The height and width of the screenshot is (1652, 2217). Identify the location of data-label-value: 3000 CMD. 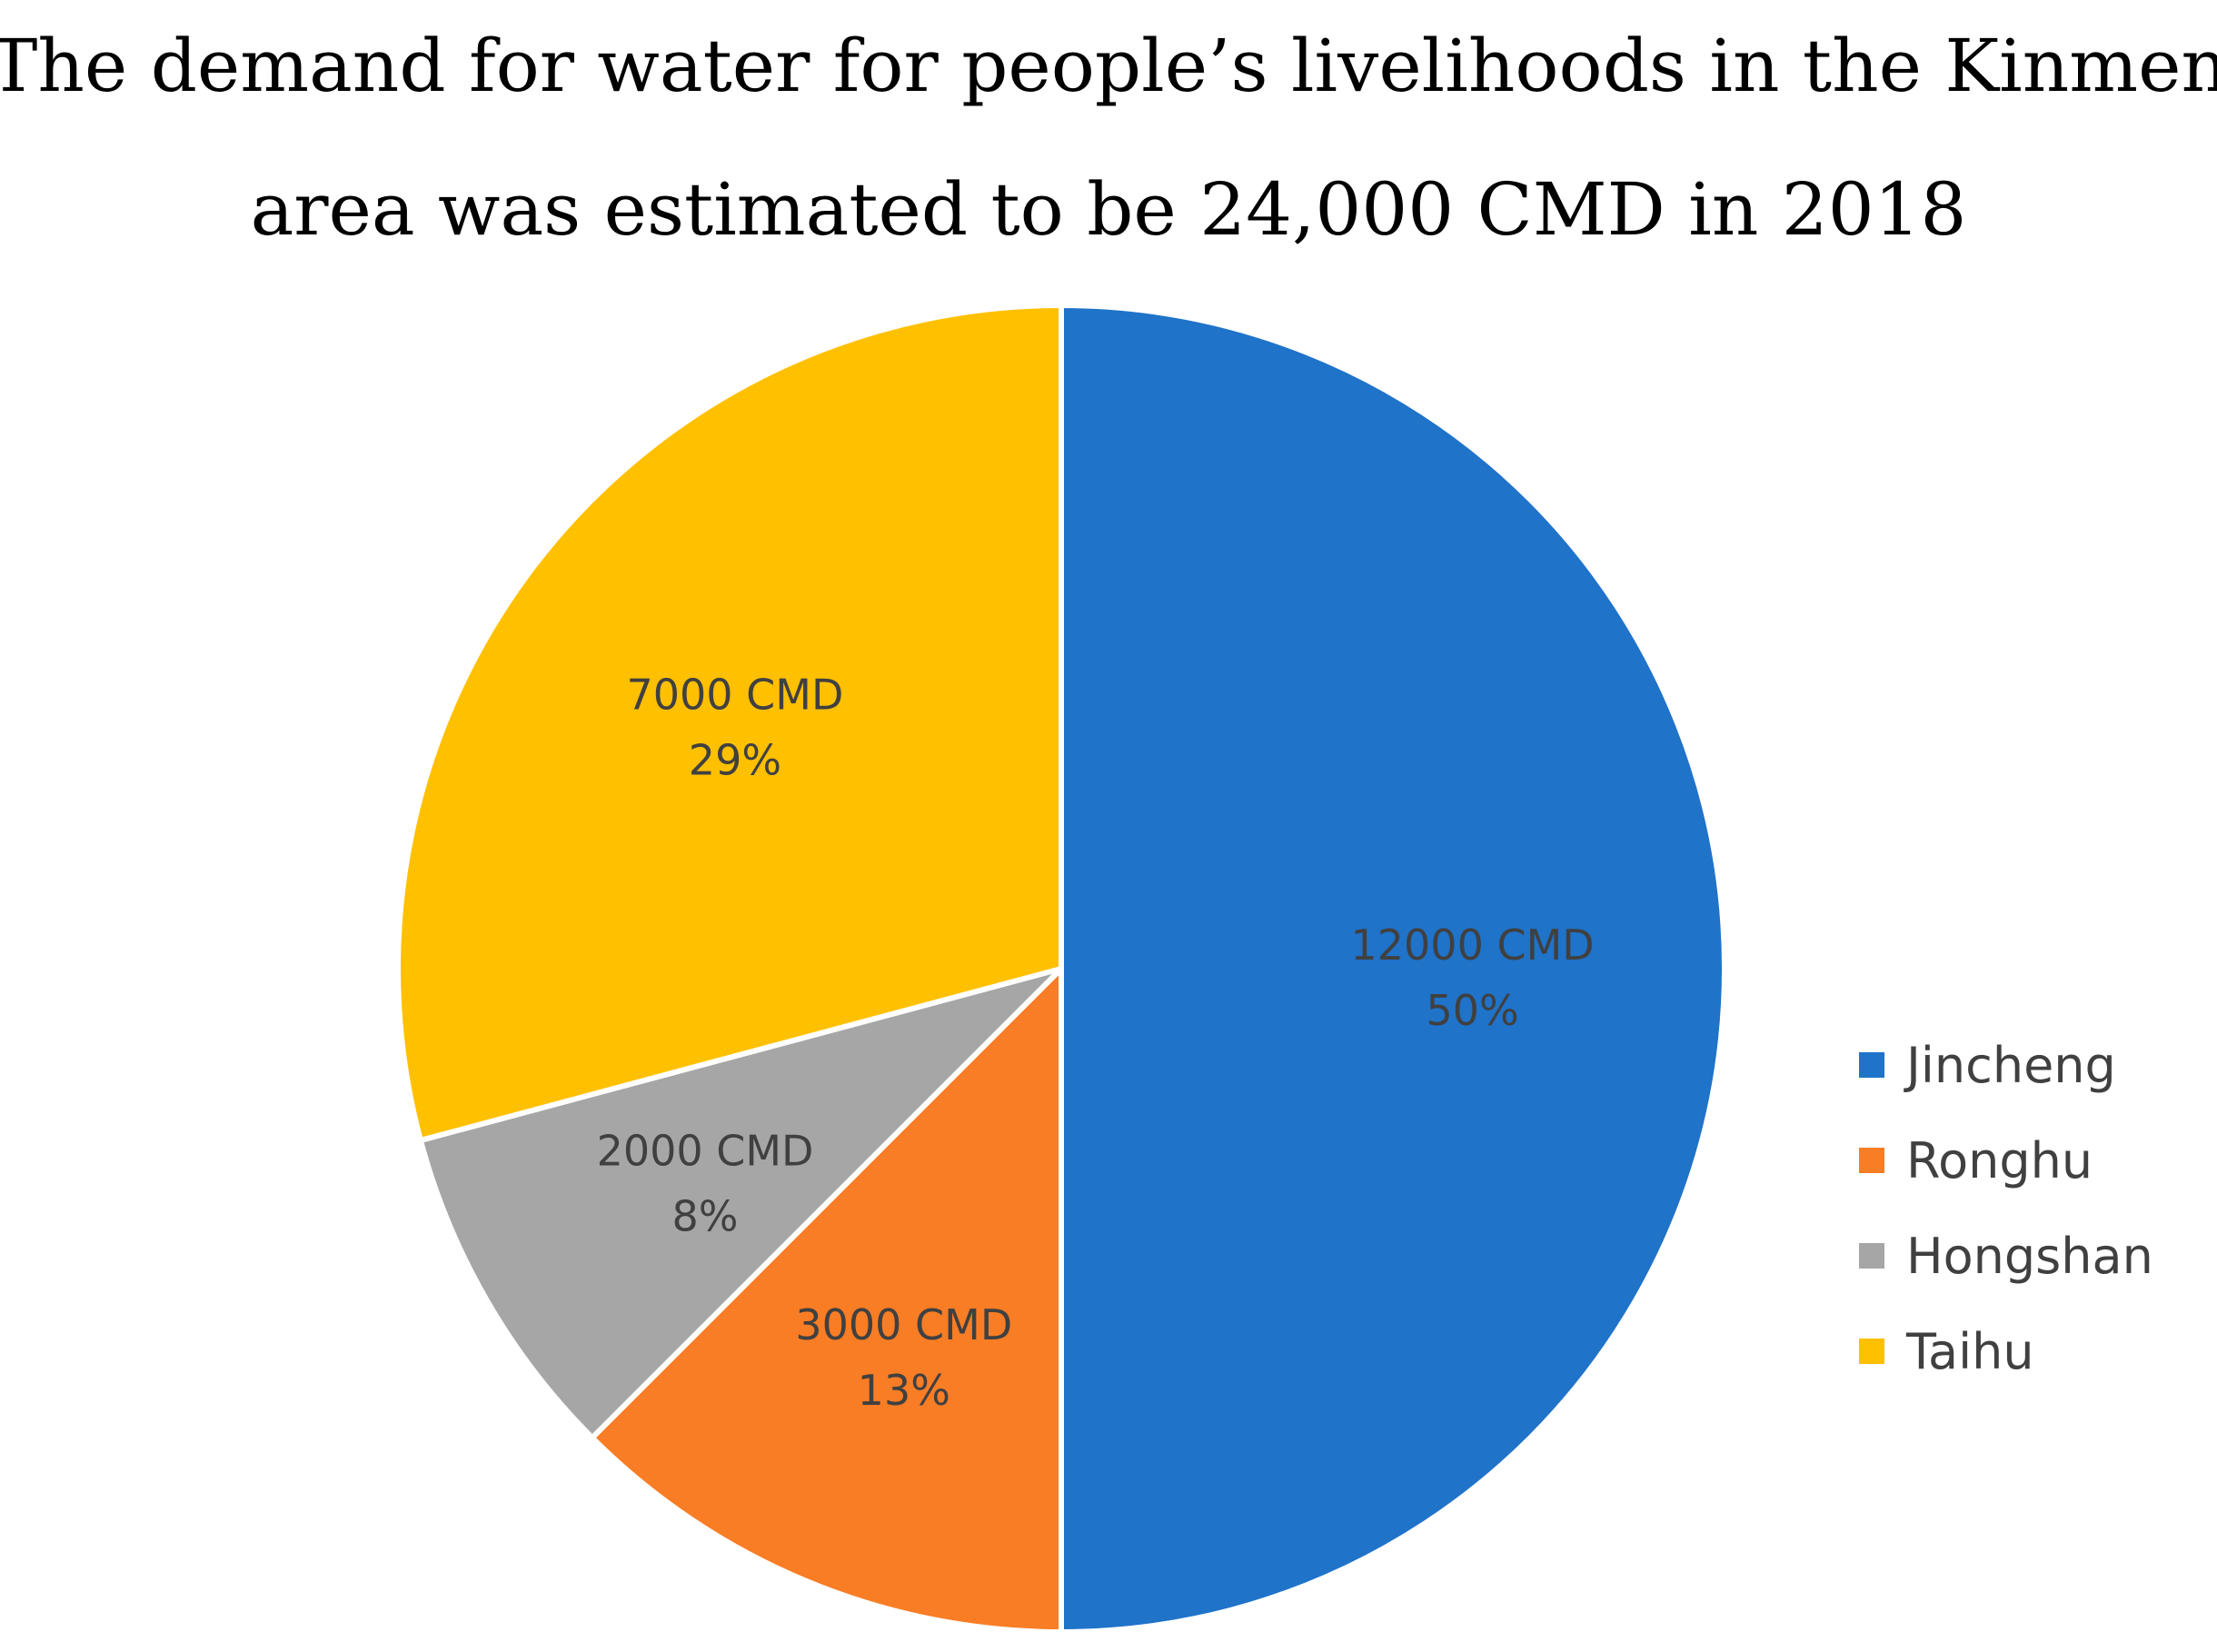
(904, 1324).